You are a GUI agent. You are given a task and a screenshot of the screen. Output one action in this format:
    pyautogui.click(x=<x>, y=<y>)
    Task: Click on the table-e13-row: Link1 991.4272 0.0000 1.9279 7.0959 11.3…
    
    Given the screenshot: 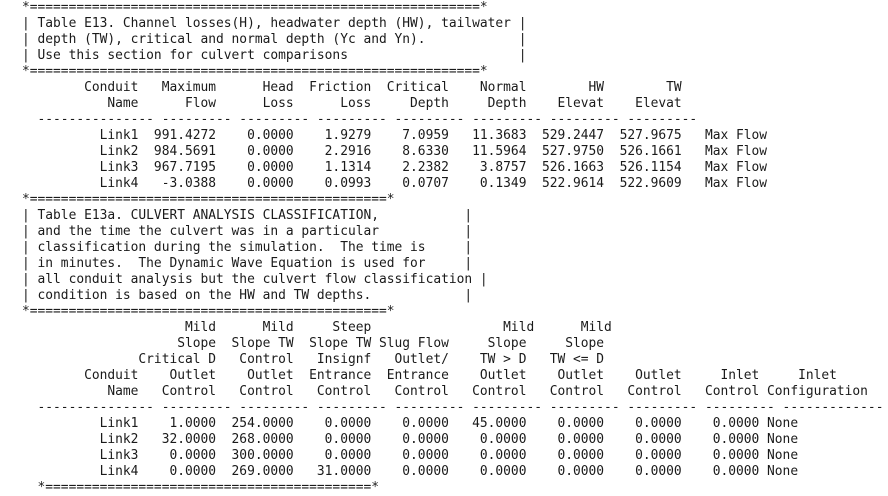 What is the action you would take?
    pyautogui.click(x=395, y=135)
    